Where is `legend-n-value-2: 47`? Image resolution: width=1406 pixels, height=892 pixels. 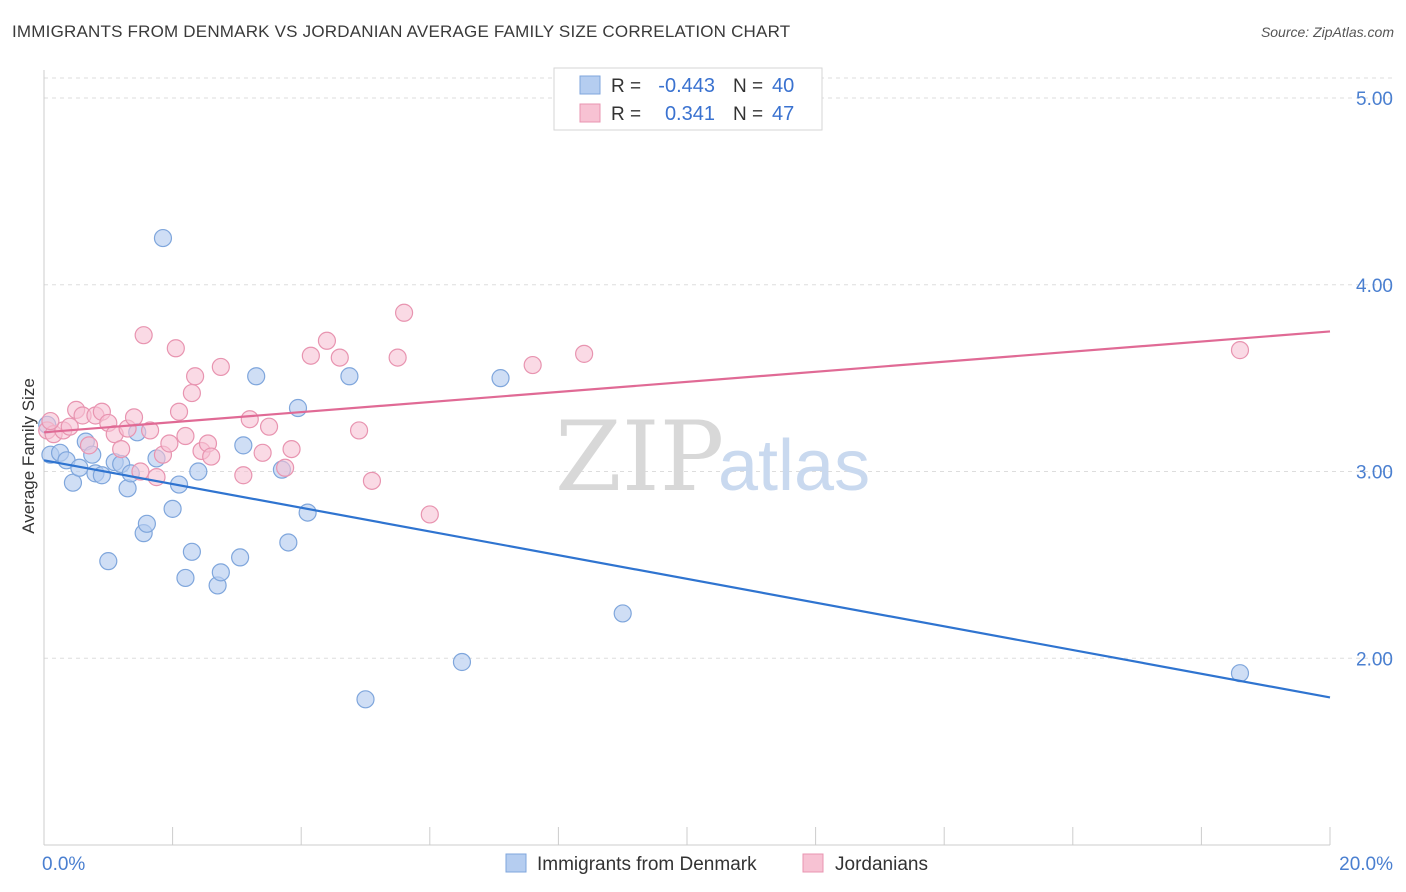 legend-n-value-2: 47 is located at coordinates (783, 114).